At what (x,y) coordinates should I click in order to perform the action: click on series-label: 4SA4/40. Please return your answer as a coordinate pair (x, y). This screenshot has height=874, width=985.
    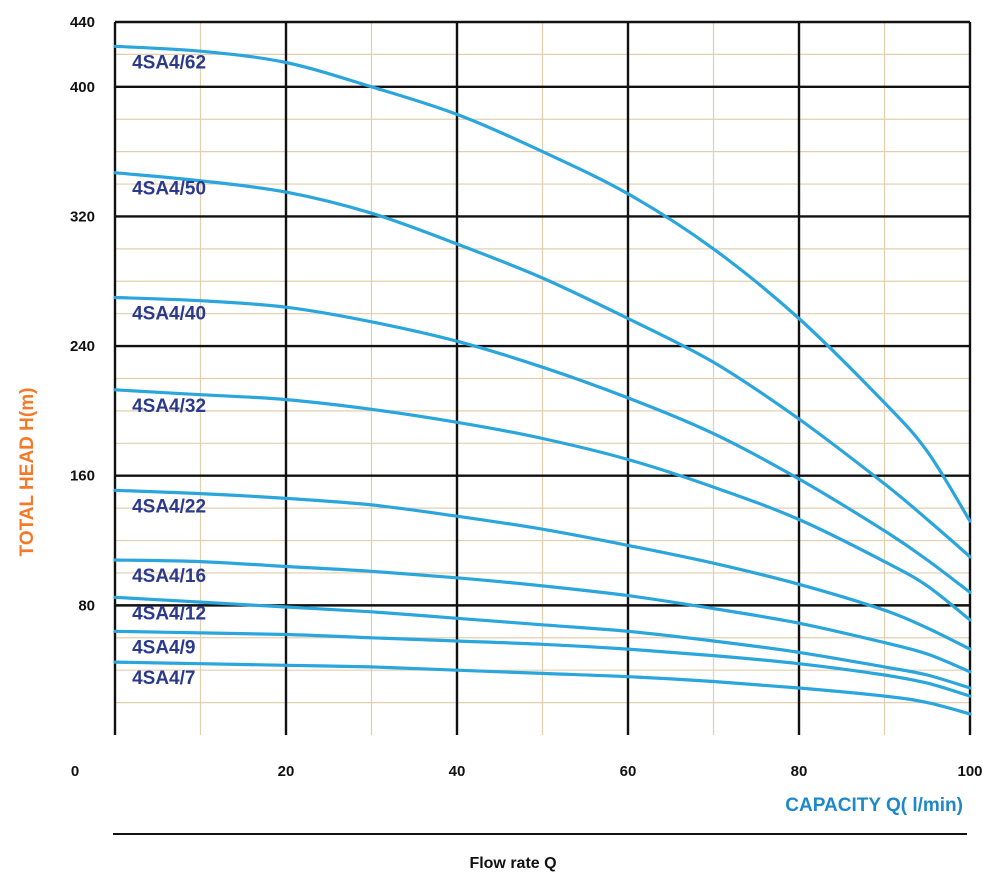
    Looking at the image, I should click on (169, 313).